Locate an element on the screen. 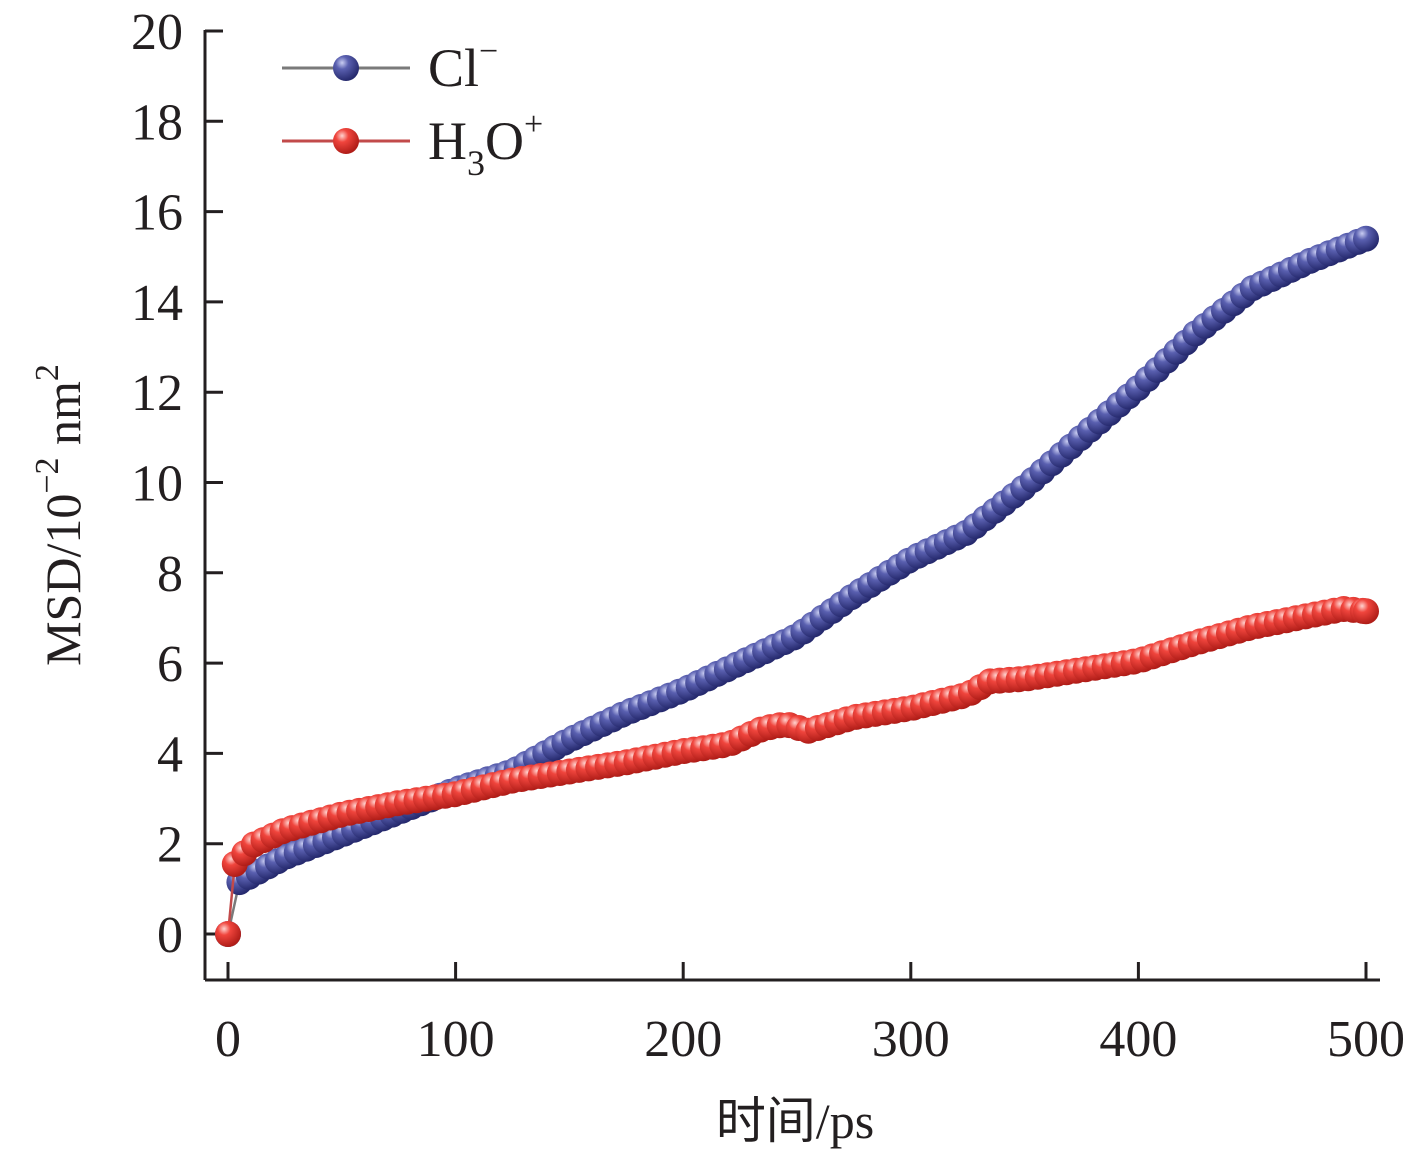  y-tick-label: 4 is located at coordinates (170, 754).